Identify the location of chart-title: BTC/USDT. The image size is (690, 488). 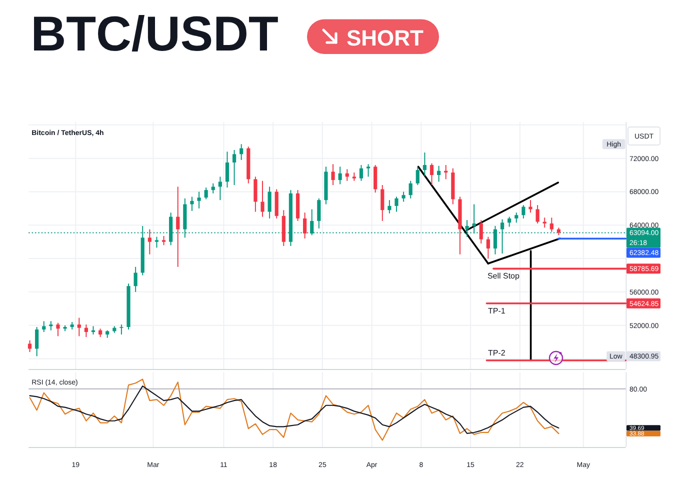
(154, 35).